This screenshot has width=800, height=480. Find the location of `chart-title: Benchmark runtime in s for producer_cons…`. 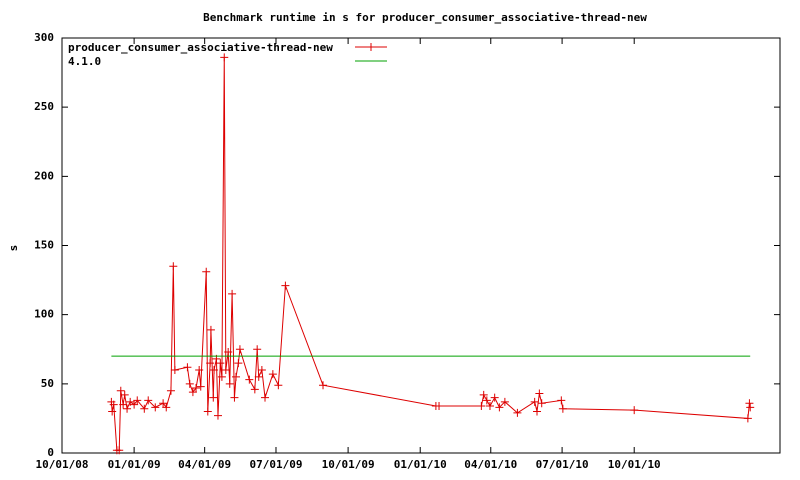

chart-title: Benchmark runtime in s for producer_cons… is located at coordinates (425, 17).